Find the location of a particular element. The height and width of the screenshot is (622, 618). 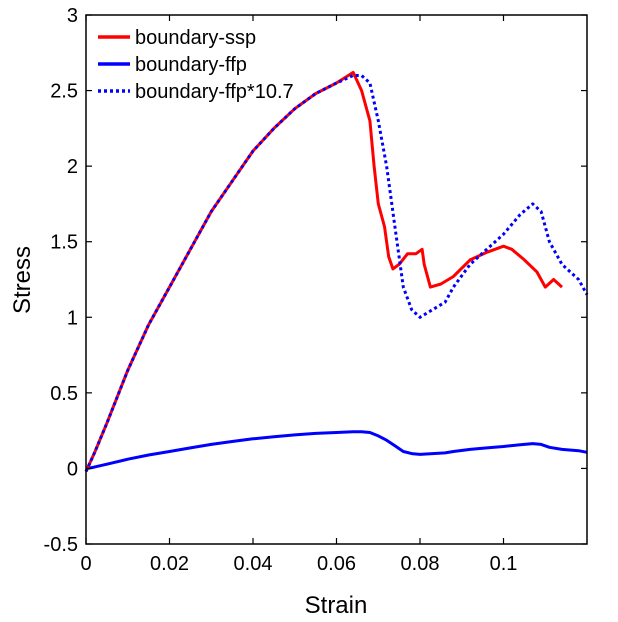

y-tick-label: 3 is located at coordinates (72, 16).